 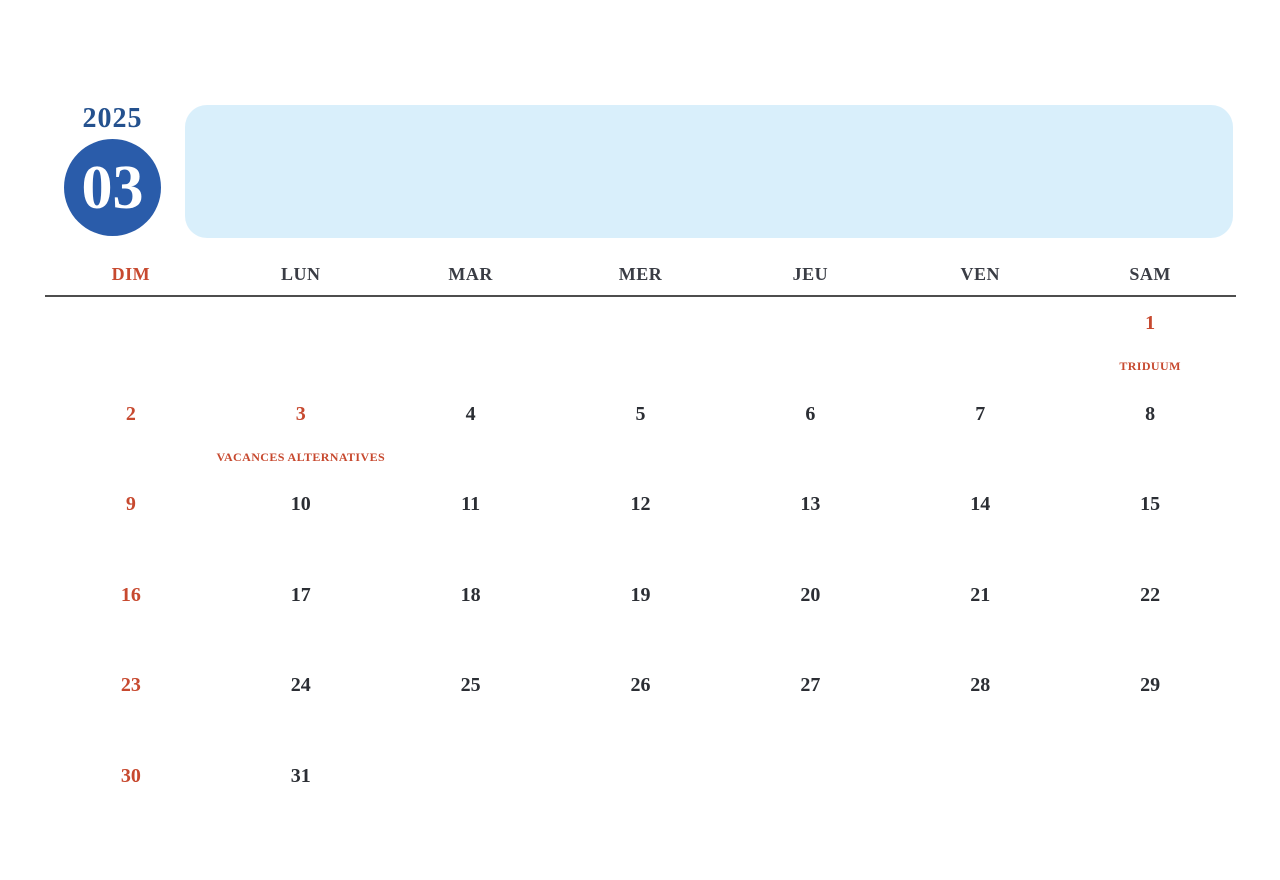 I want to click on weekday-header-mer: MER, so click(x=640, y=274).